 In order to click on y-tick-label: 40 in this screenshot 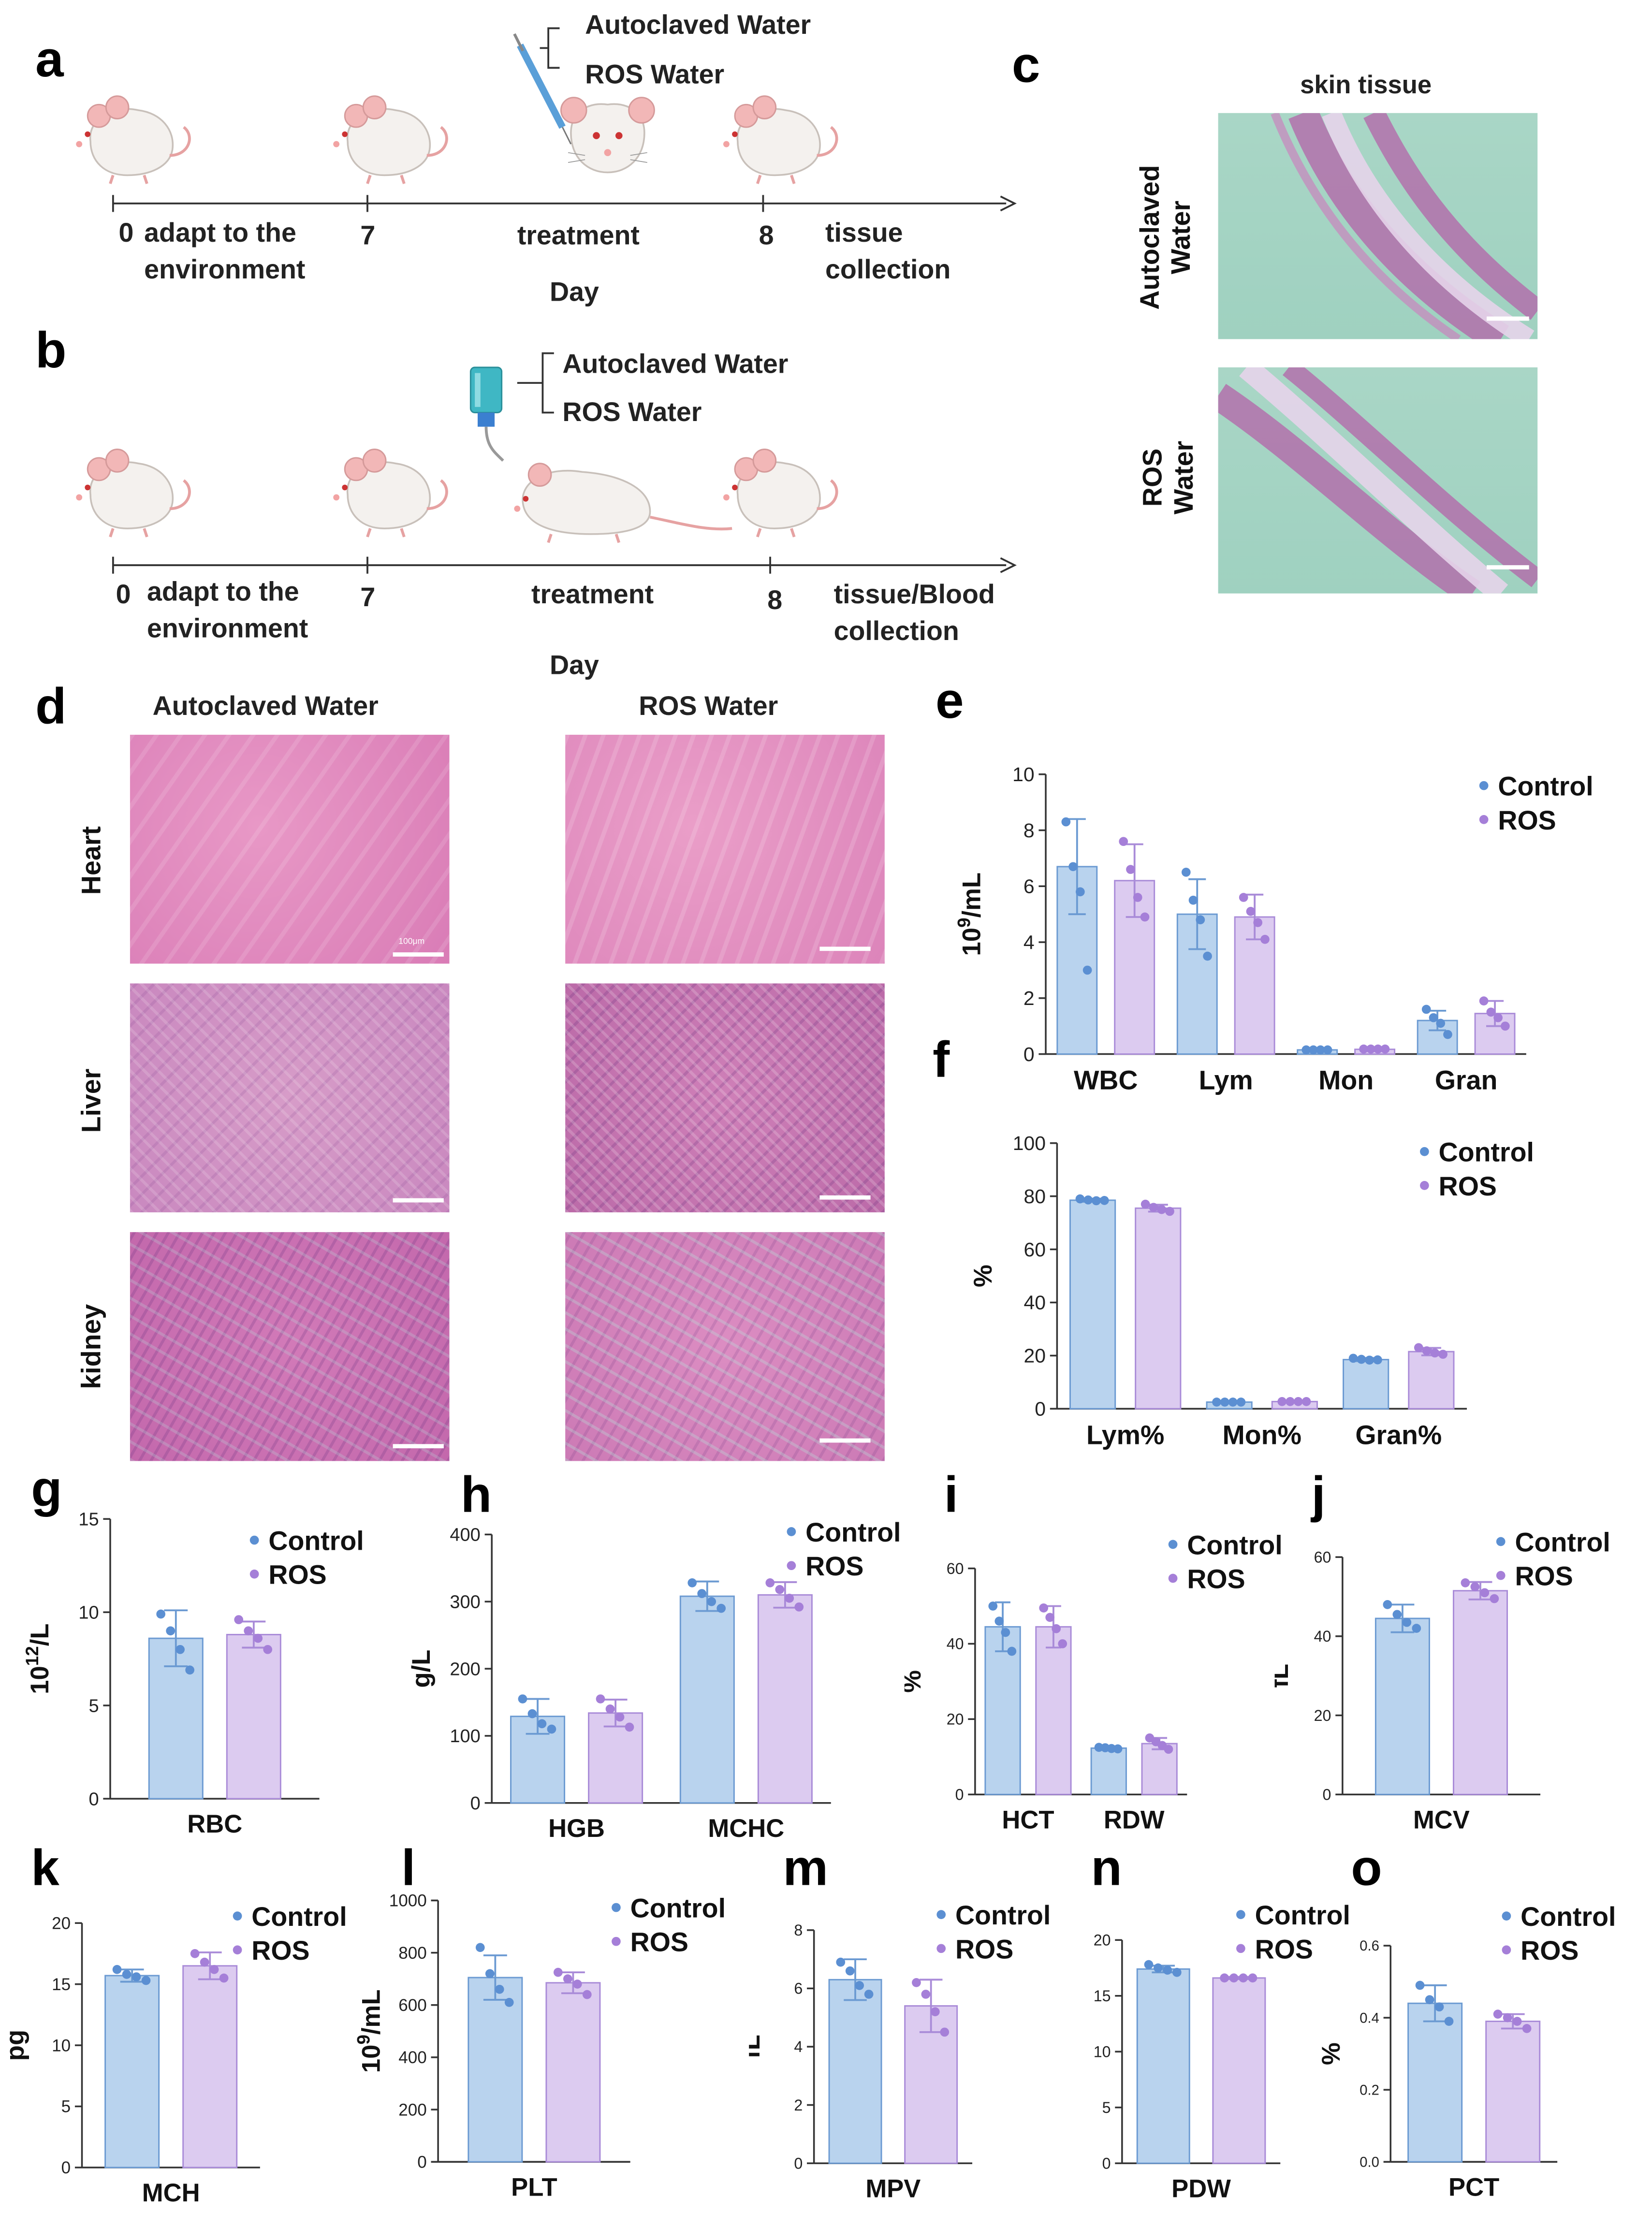, I will do `click(955, 1644)`.